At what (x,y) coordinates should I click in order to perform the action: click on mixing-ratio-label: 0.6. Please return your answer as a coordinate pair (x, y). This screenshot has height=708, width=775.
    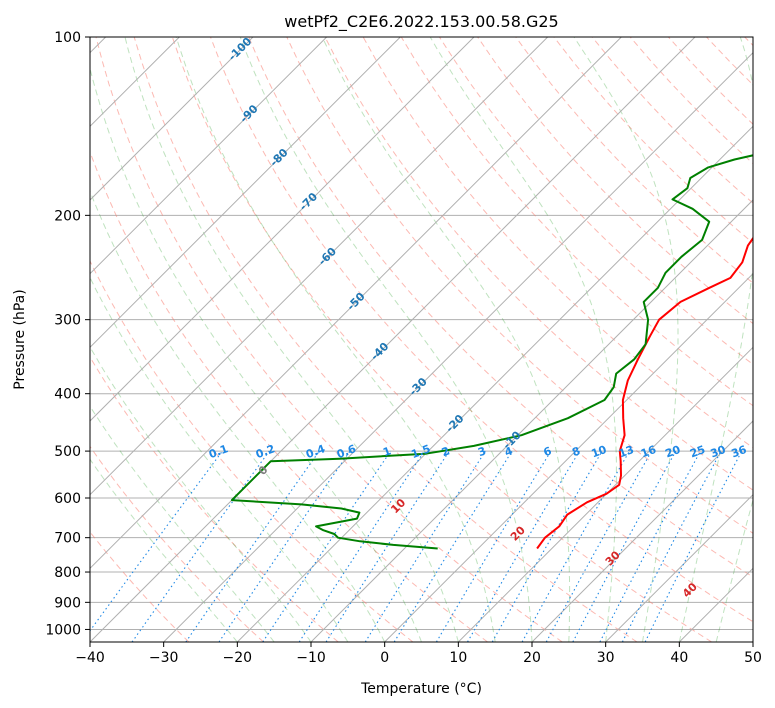
    Looking at the image, I should click on (346, 451).